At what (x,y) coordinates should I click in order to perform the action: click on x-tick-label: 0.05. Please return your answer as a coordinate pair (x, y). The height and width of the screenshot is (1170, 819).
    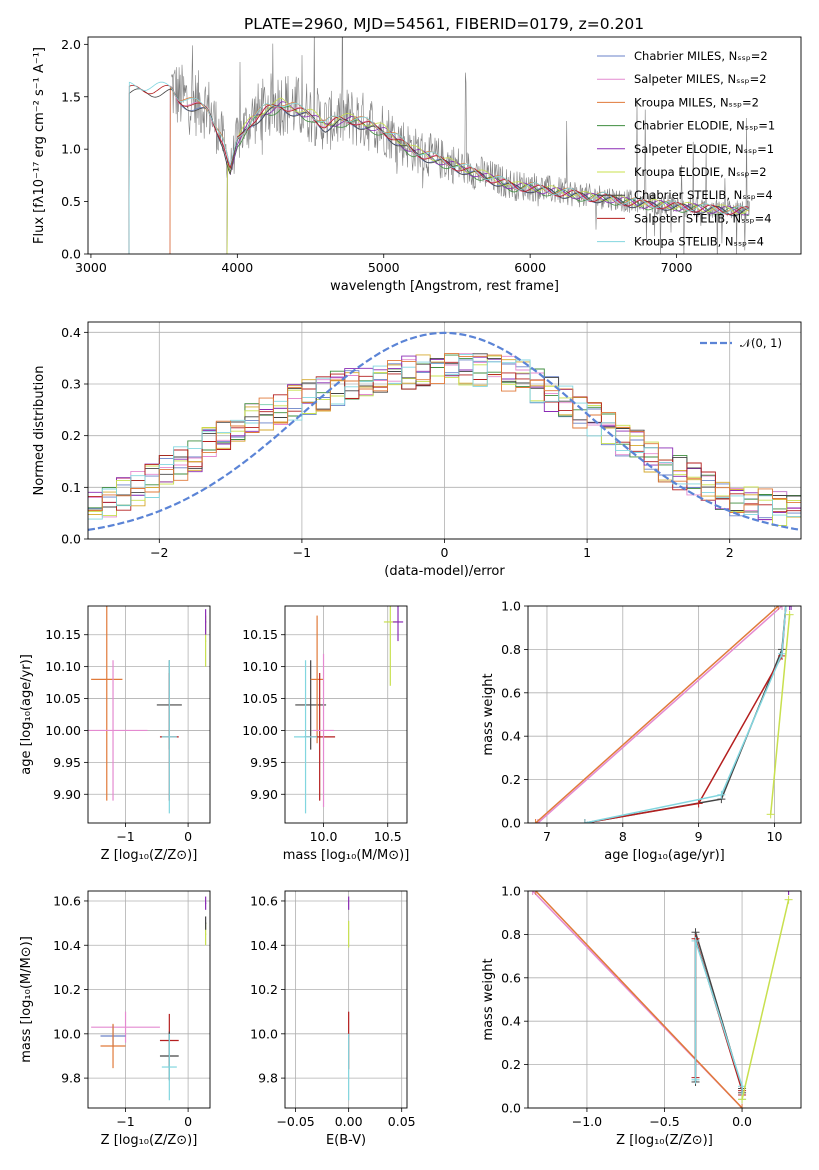
    Looking at the image, I should click on (402, 1121).